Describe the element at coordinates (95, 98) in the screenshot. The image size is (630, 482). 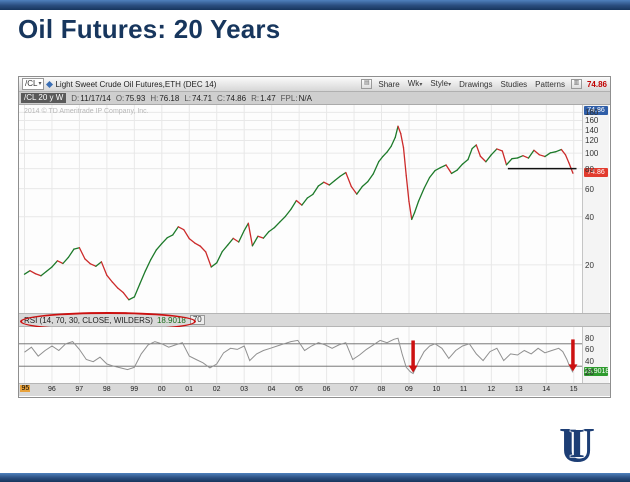
I see `status-field-value: 11/17/14` at that location.